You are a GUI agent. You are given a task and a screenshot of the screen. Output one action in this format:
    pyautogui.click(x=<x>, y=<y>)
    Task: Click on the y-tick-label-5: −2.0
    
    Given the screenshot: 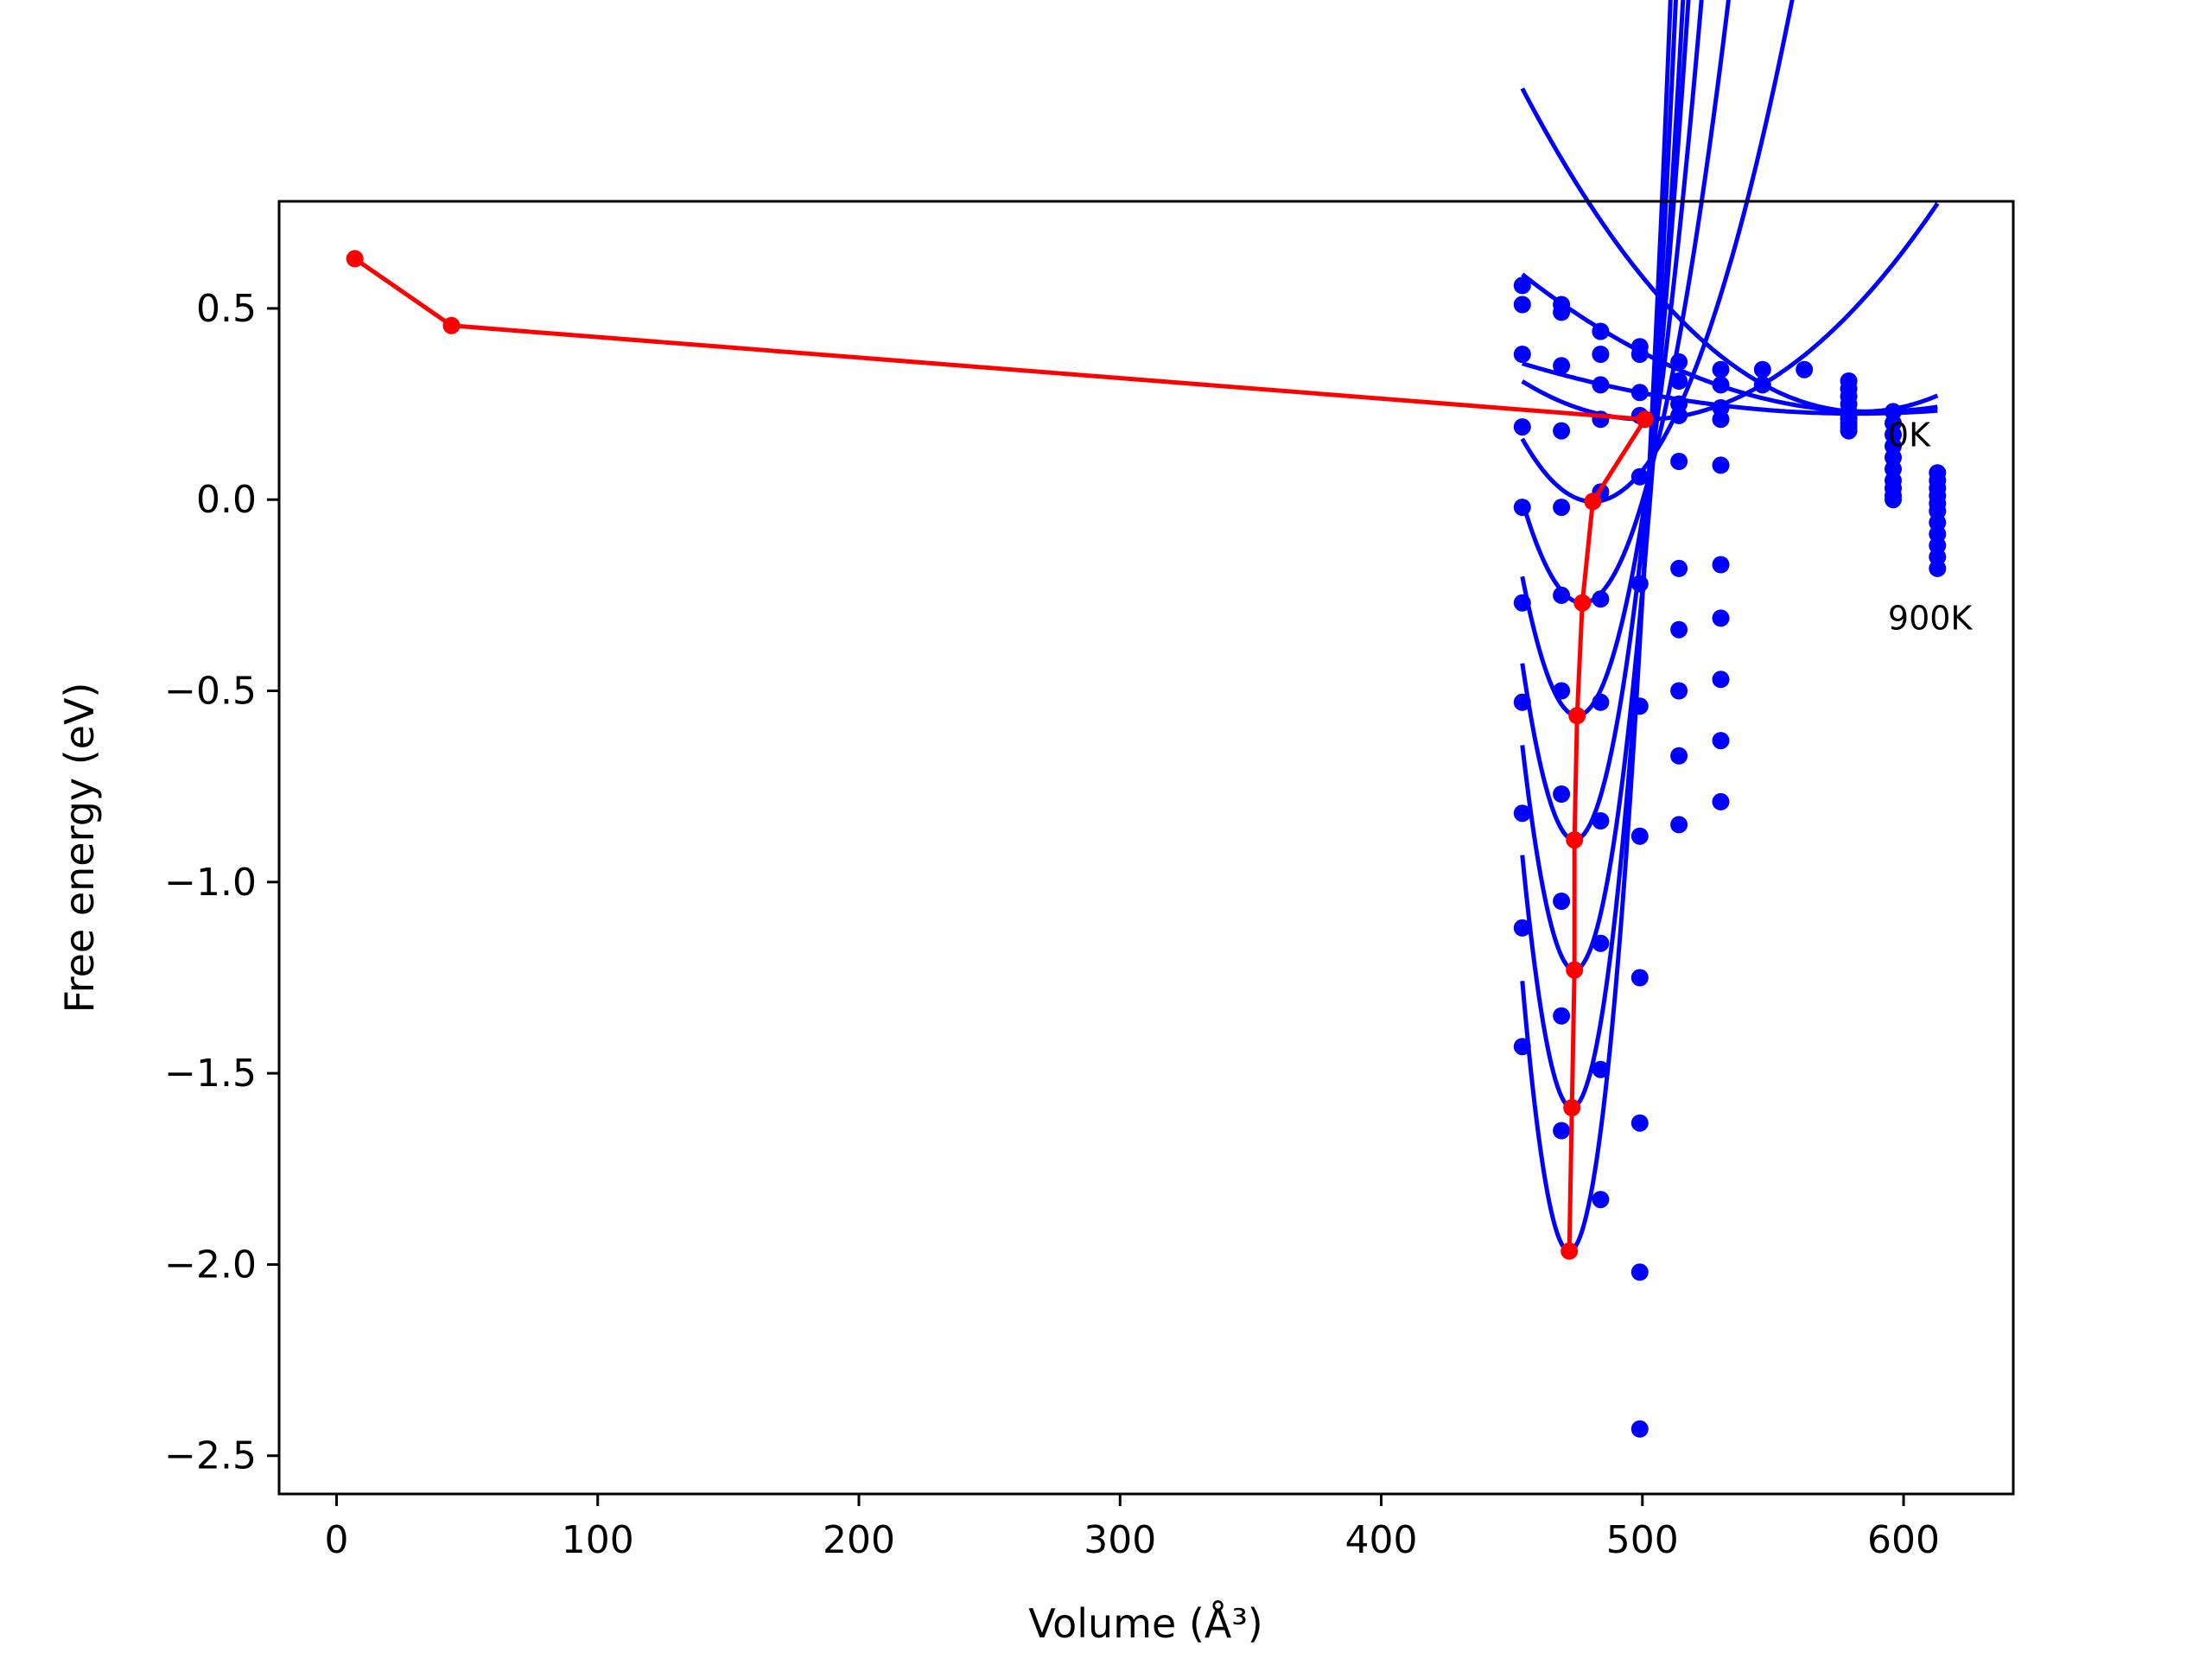 What is the action you would take?
    pyautogui.click(x=210, y=1265)
    